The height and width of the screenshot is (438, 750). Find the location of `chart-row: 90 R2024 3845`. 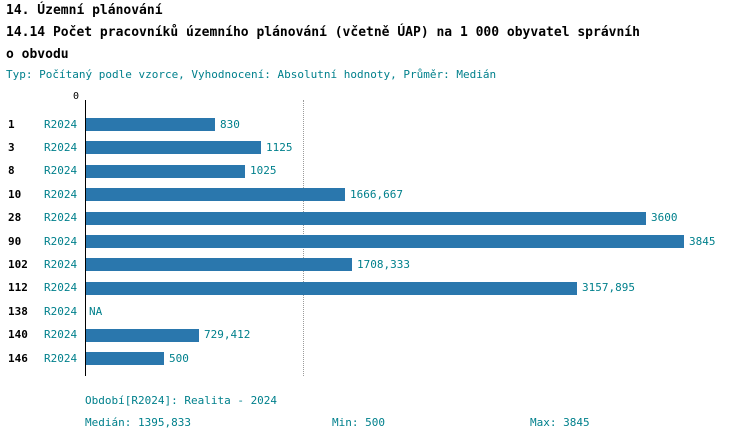

chart-row: 90 R2024 3845 is located at coordinates (375, 242).